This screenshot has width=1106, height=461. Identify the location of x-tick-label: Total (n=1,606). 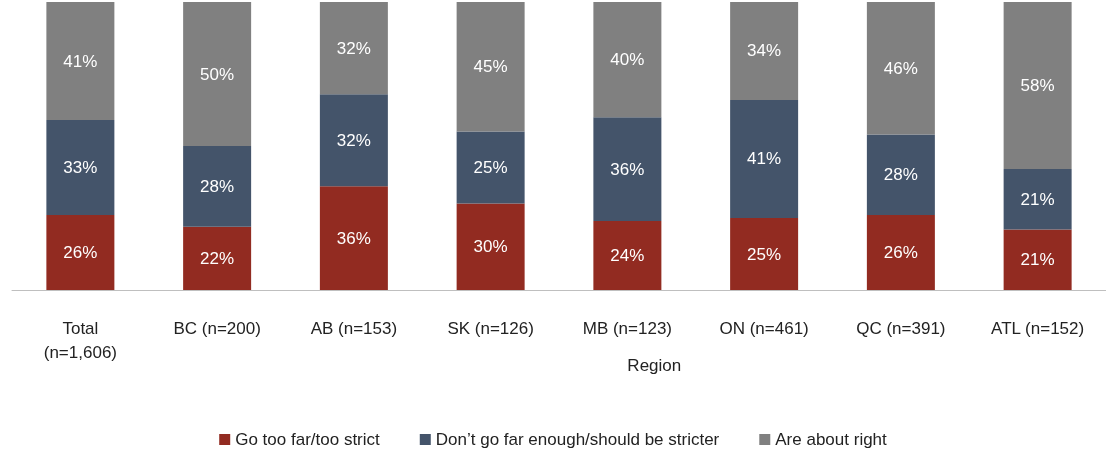
(80, 340).